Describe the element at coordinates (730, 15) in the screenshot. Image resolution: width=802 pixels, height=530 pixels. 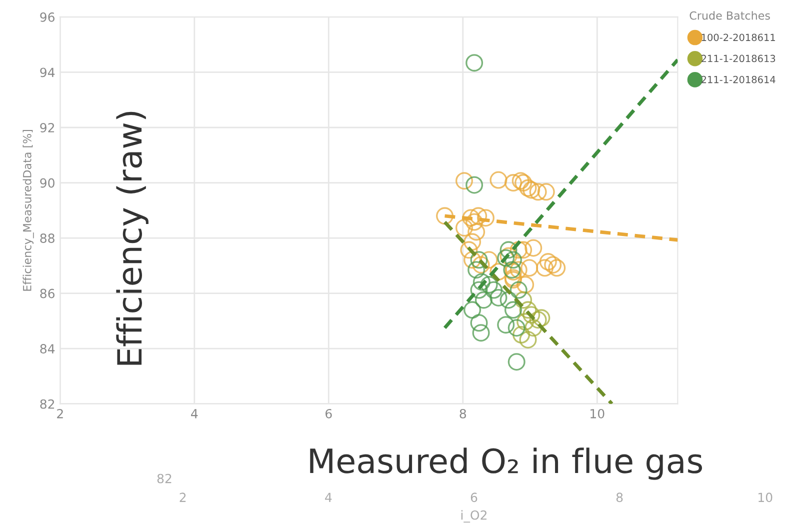
I see `legend-title: Crude Batches` at that location.